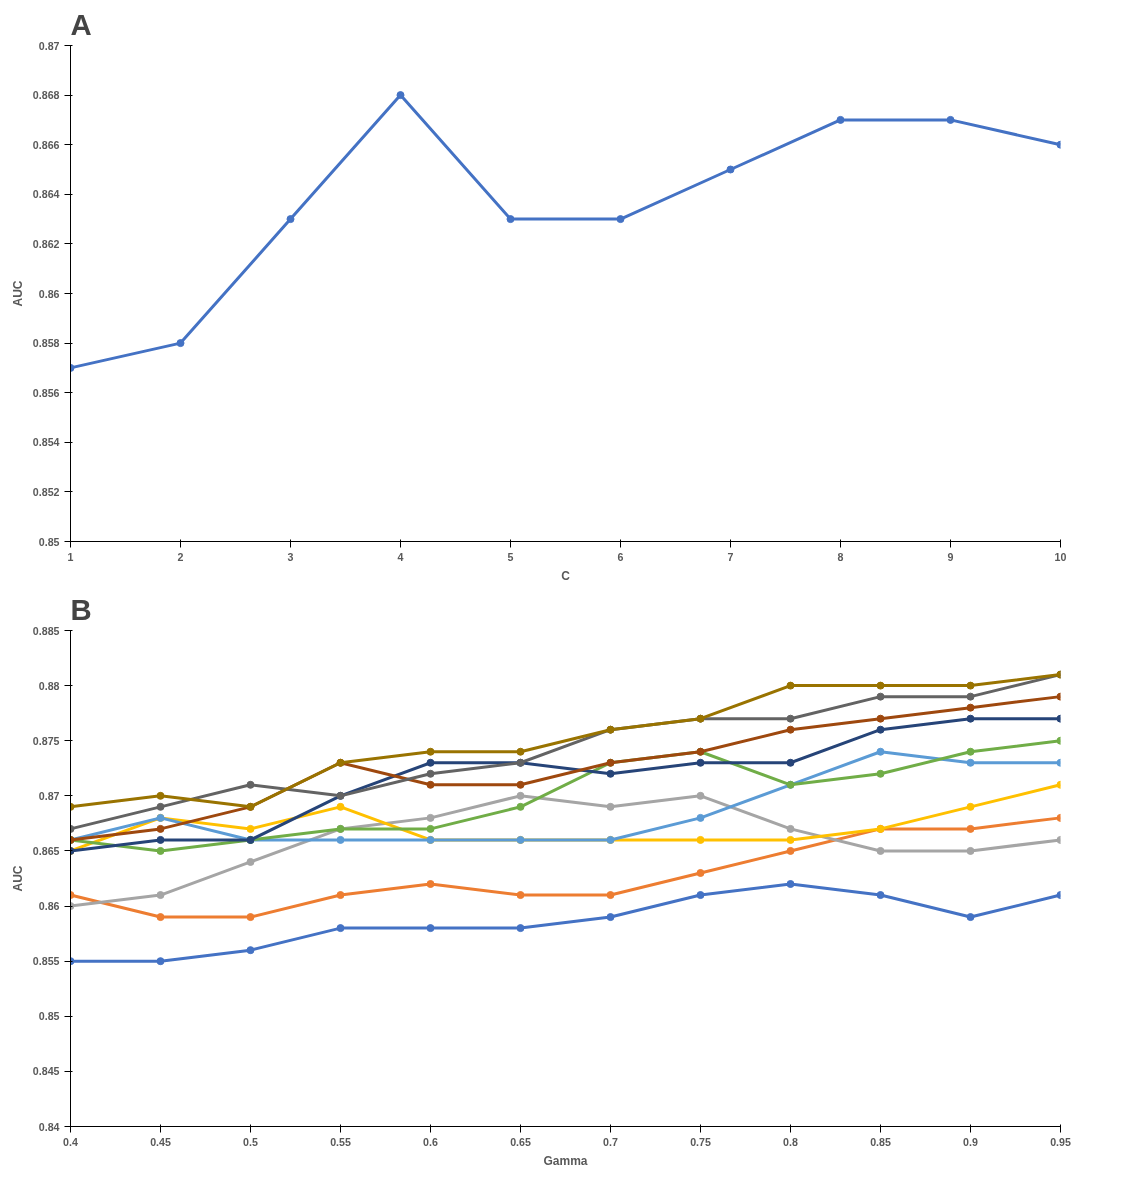 The width and height of the screenshot is (1139, 1198). Describe the element at coordinates (180, 556) in the screenshot. I see `x-tick-label: 2` at that location.